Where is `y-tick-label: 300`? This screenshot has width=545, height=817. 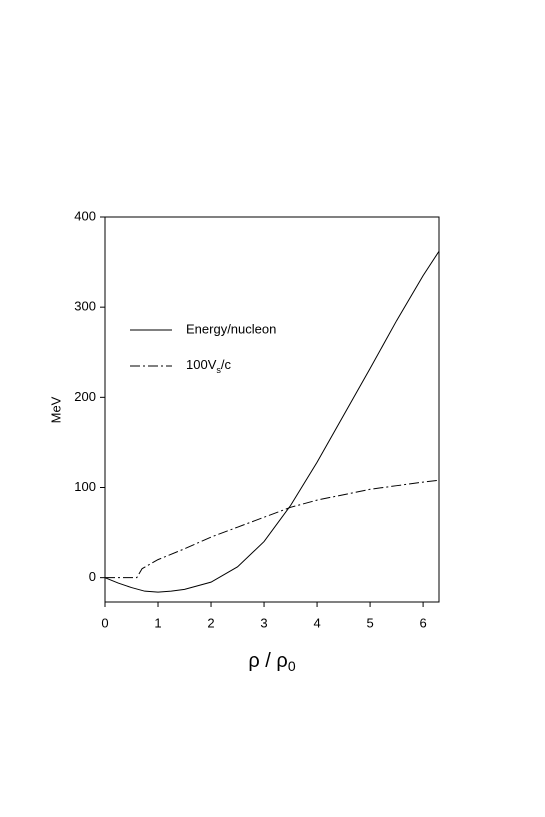 y-tick-label: 300 is located at coordinates (85, 306).